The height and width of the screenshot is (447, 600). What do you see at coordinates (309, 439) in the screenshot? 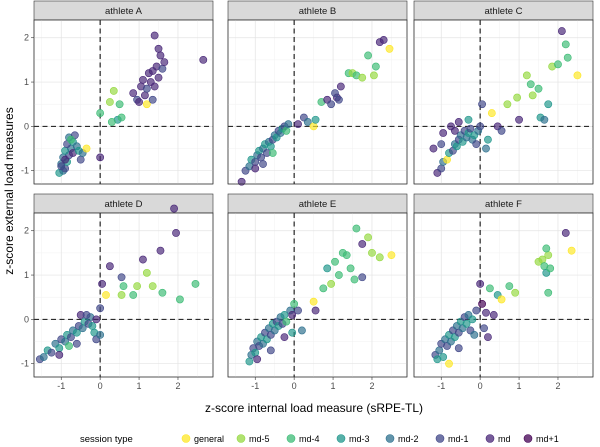
I see `legend-label: md-4` at bounding box center [309, 439].